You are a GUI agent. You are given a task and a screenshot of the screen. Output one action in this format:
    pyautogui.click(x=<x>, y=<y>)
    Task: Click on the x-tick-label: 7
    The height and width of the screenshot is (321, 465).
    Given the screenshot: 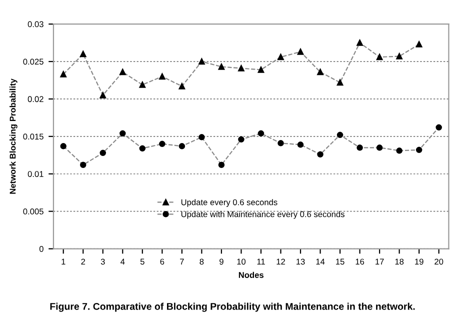 What is the action you would take?
    pyautogui.click(x=182, y=261)
    